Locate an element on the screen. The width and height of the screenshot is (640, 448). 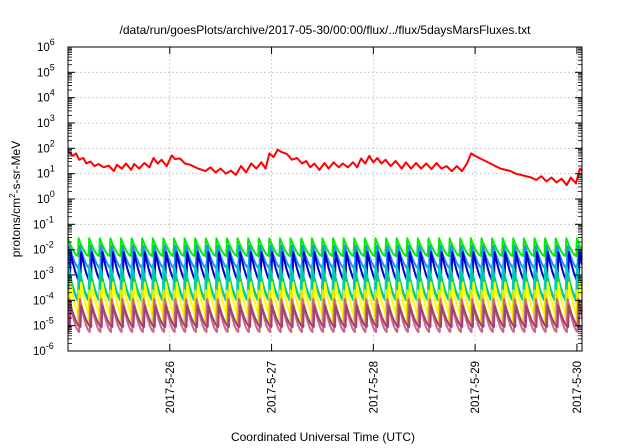
y-tick-exponent: -6 is located at coordinates (50, 346).